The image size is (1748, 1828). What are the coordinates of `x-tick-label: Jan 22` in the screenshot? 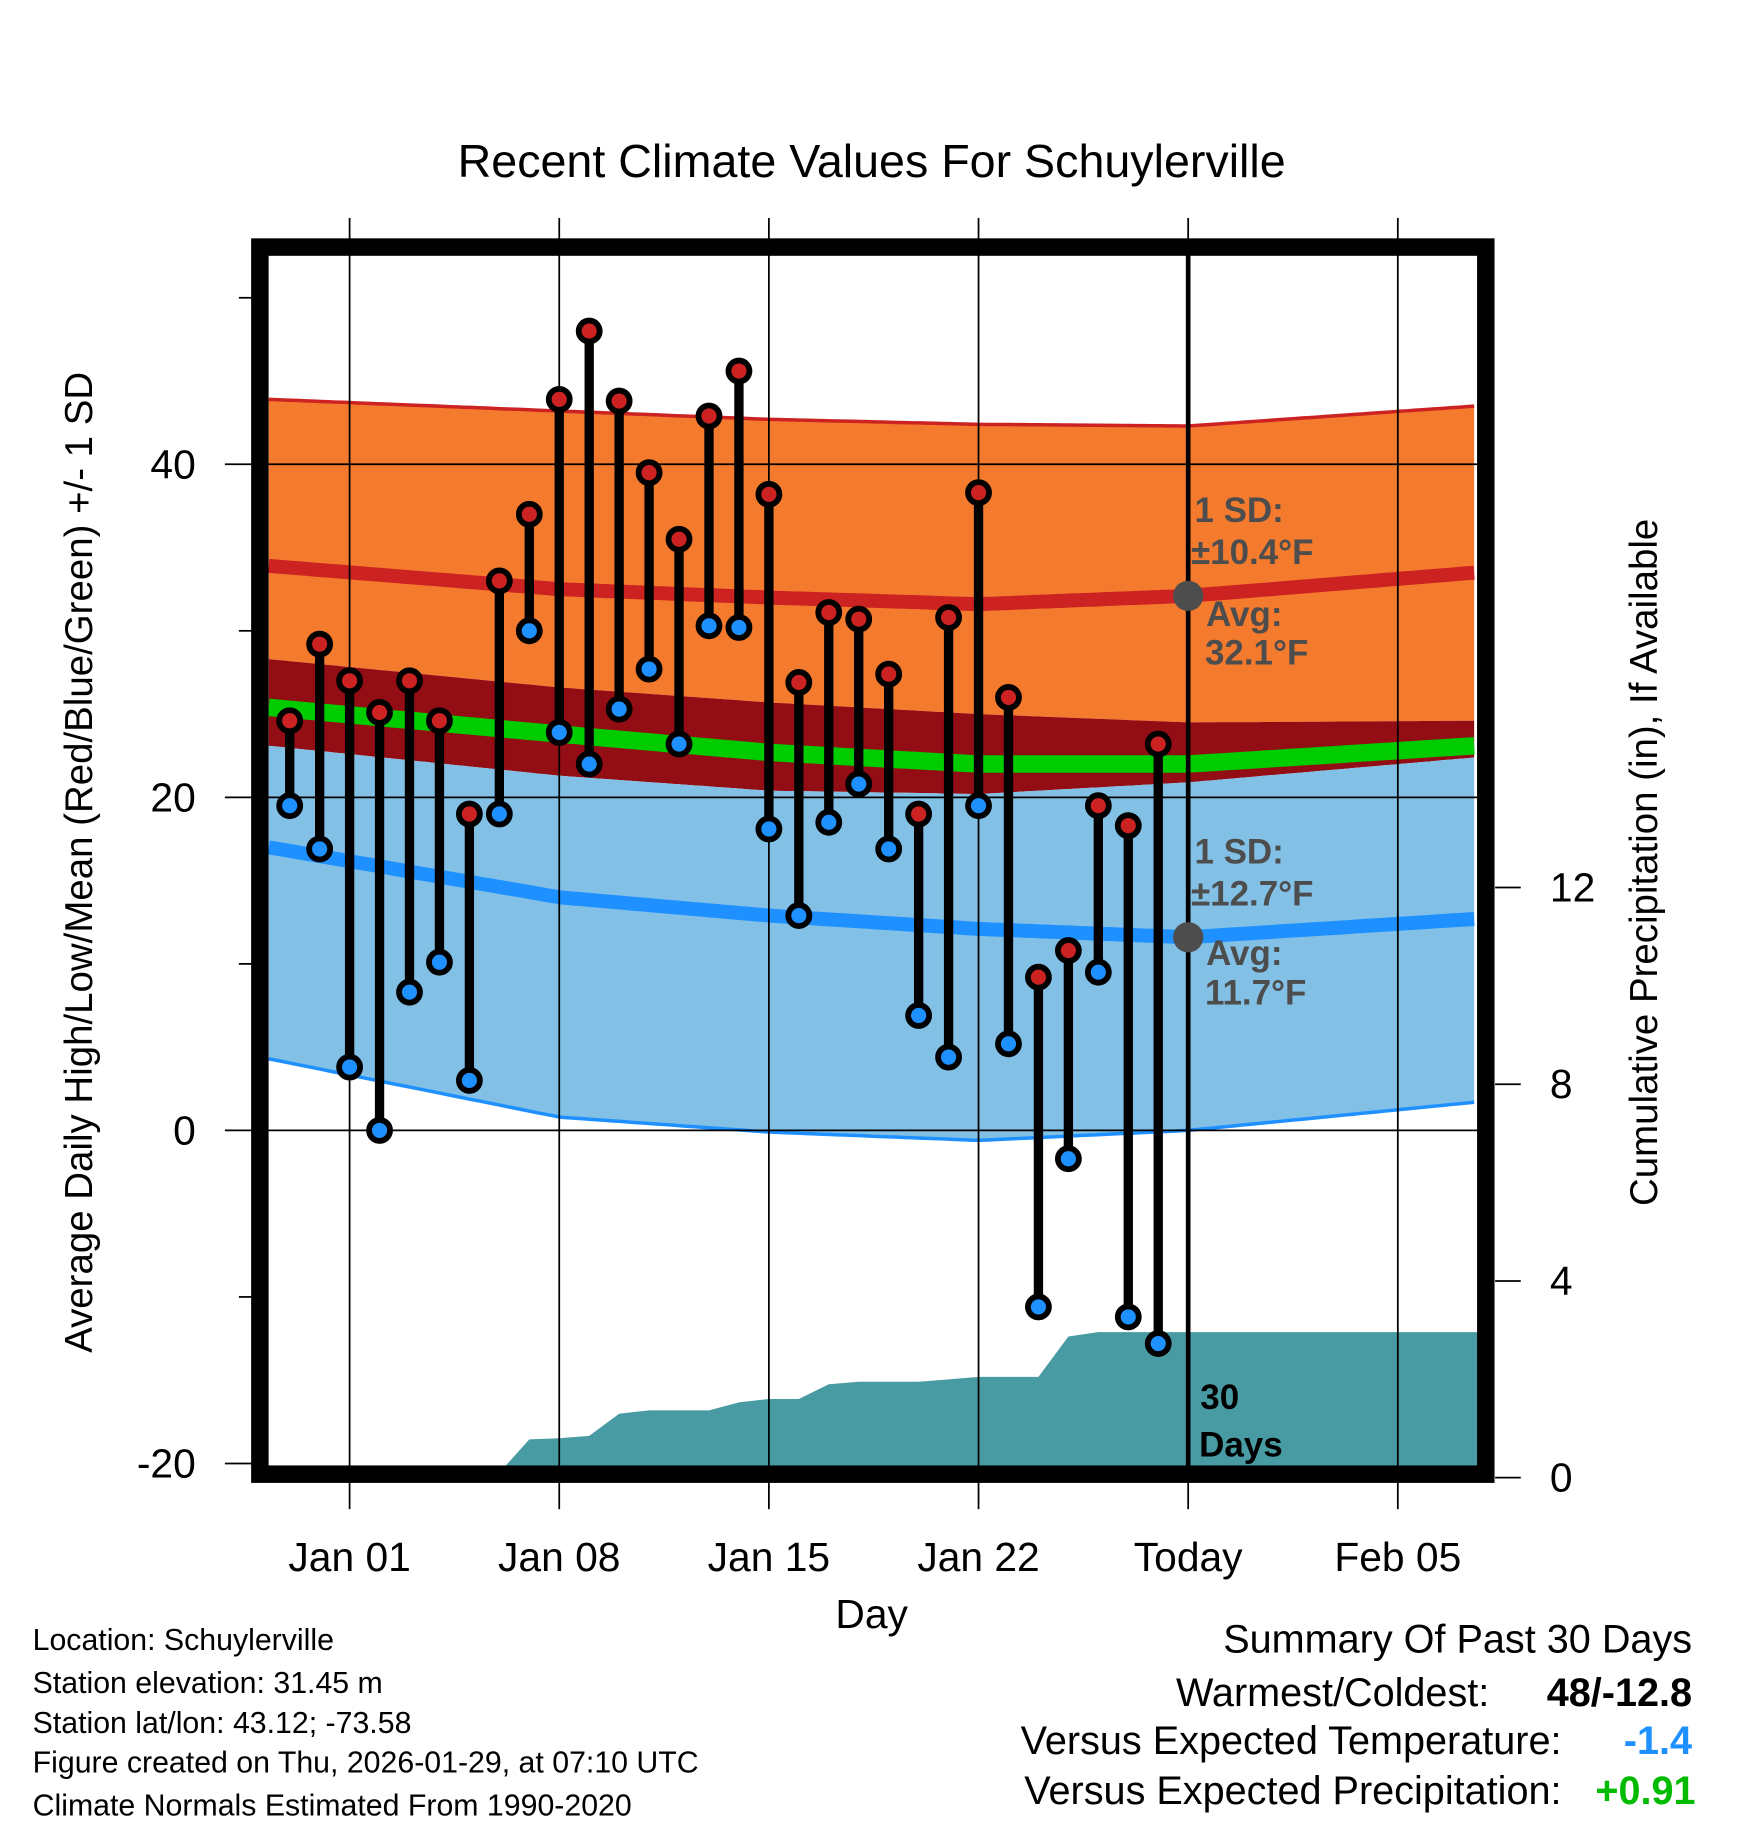 It's located at (978, 1557).